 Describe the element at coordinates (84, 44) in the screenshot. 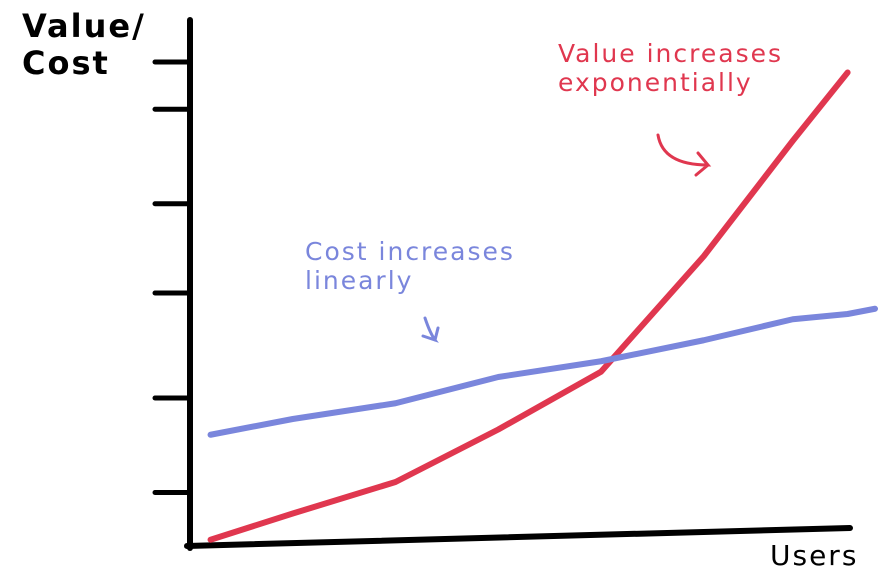

I see `y-axis-label: Value/ Cost` at that location.